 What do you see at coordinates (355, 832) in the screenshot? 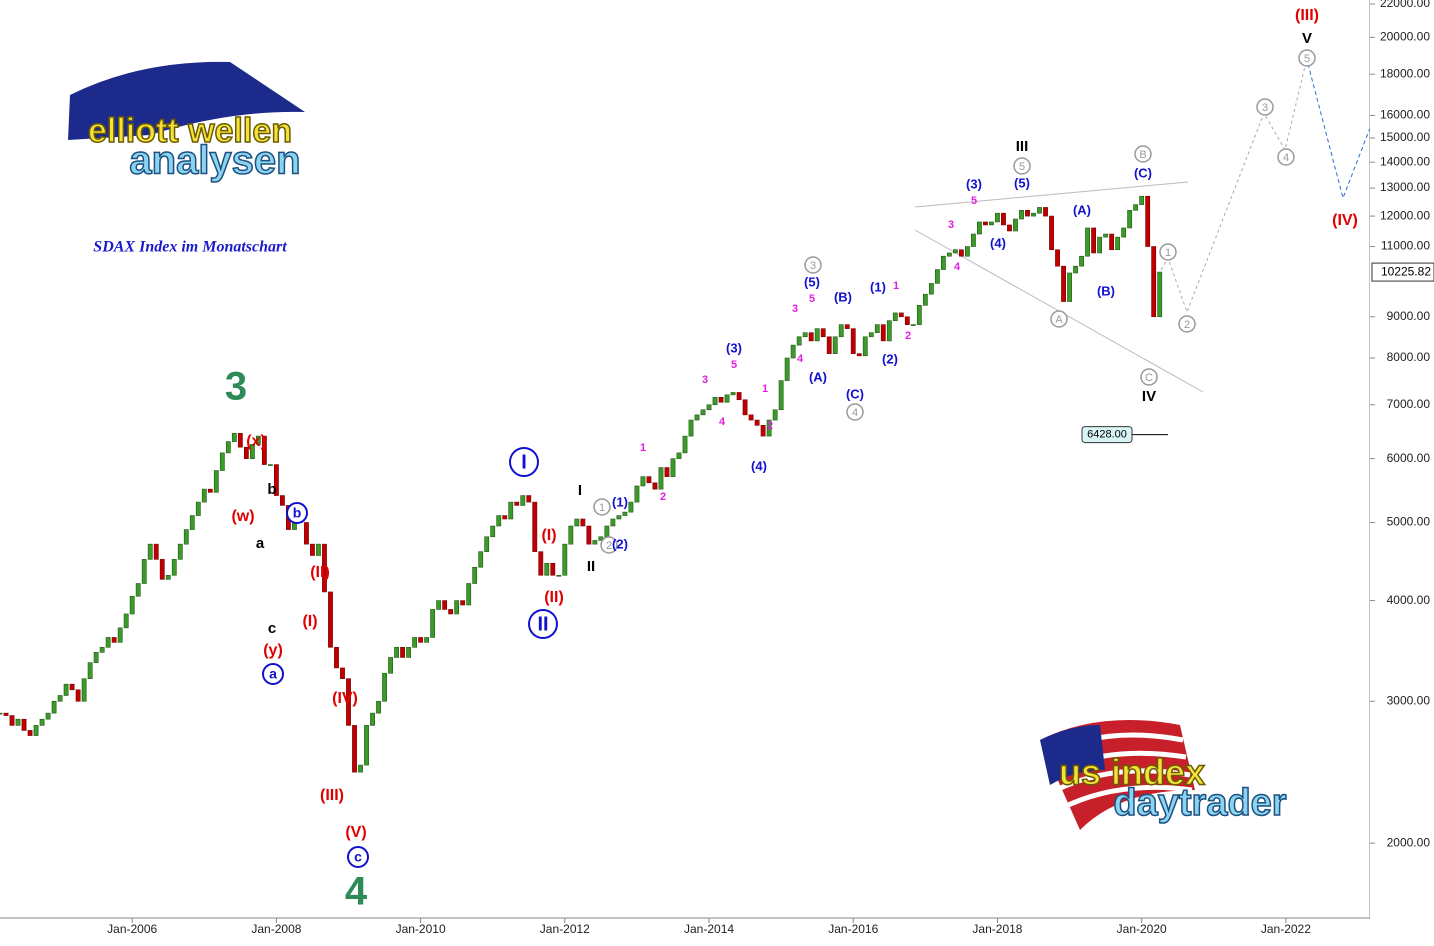
I see `wave-label: (V)` at bounding box center [355, 832].